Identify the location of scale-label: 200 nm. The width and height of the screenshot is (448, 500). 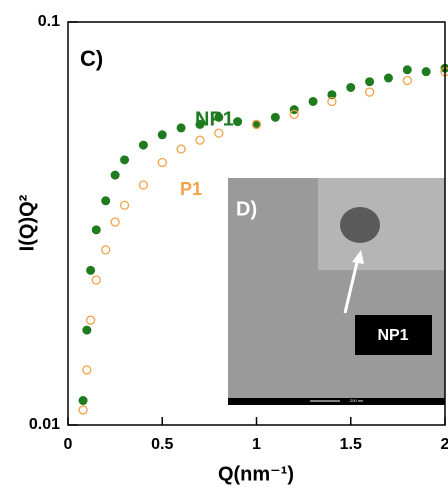
(357, 400).